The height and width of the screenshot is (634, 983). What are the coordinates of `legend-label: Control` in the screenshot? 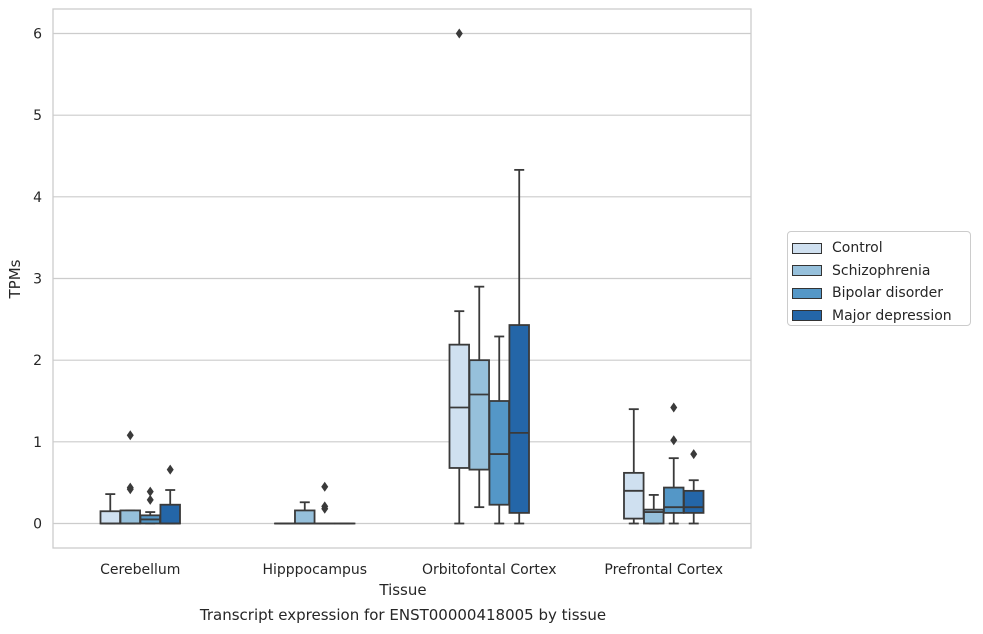 It's located at (857, 248).